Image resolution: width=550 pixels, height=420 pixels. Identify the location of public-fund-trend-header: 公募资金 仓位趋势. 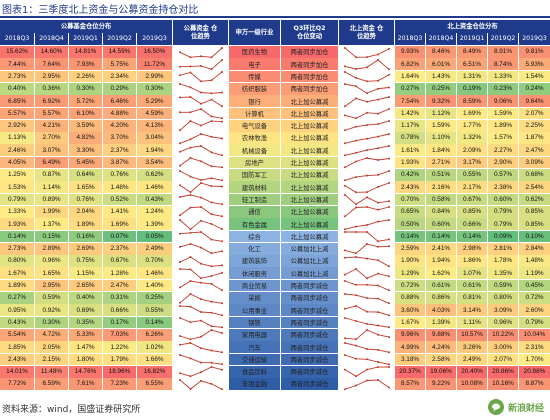
(200, 32).